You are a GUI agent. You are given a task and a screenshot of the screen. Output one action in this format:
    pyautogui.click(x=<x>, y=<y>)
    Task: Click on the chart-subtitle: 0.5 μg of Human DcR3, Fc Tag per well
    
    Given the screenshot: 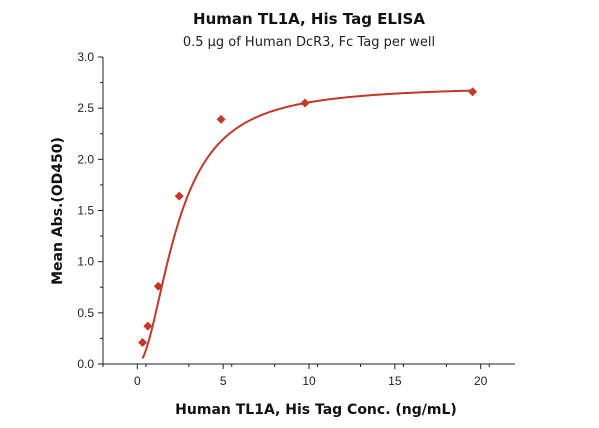 What is the action you would take?
    pyautogui.click(x=309, y=42)
    